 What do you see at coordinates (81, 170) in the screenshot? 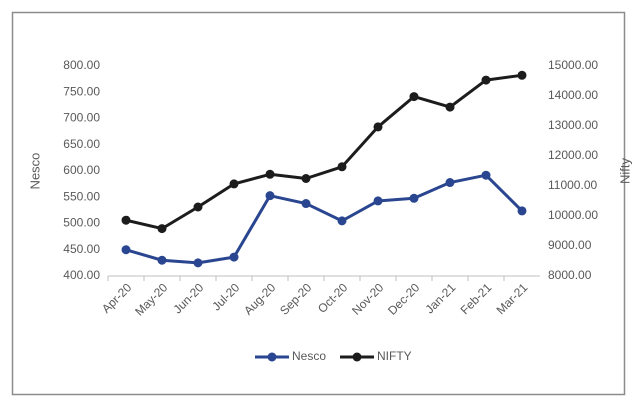
I see `y-tick-label: 600.00` at bounding box center [81, 170].